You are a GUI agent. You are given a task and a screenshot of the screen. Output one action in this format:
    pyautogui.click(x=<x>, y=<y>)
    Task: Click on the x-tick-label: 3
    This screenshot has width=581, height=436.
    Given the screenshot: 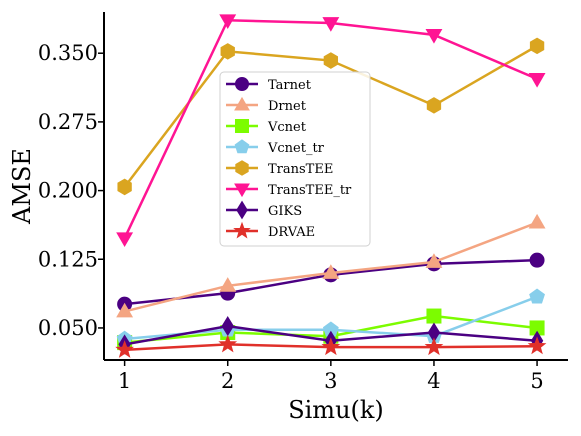 What is the action you would take?
    pyautogui.click(x=330, y=381)
    